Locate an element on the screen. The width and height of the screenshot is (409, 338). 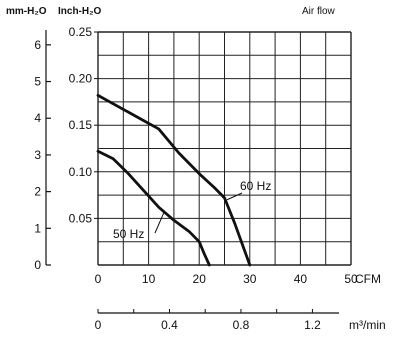
mm-tick-label: 3 is located at coordinates (37, 155).